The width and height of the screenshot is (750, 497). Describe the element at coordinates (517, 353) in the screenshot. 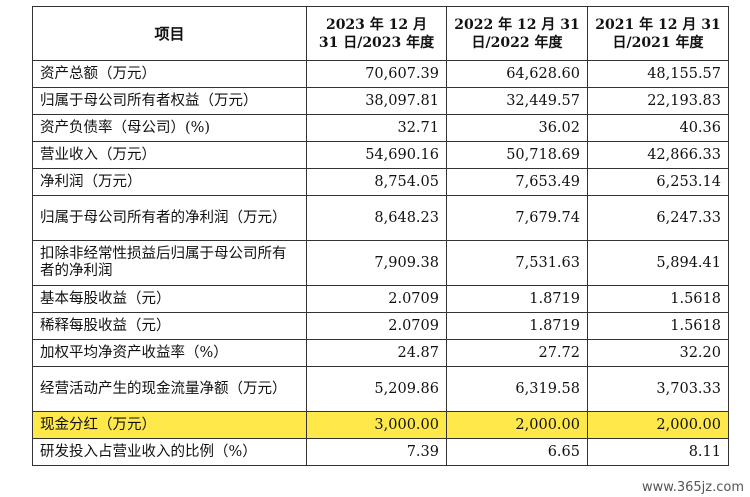

I see `cell-2022: 27.72` at that location.